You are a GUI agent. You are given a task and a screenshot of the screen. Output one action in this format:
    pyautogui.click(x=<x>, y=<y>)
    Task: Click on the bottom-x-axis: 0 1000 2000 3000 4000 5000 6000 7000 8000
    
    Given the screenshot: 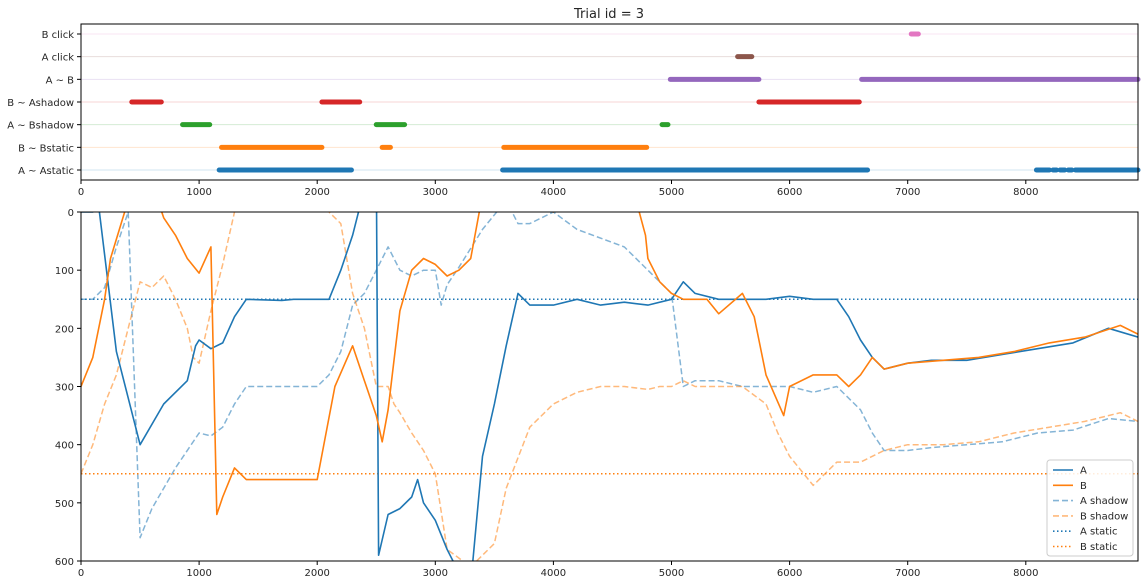 What is the action you would take?
    pyautogui.click(x=558, y=570)
    